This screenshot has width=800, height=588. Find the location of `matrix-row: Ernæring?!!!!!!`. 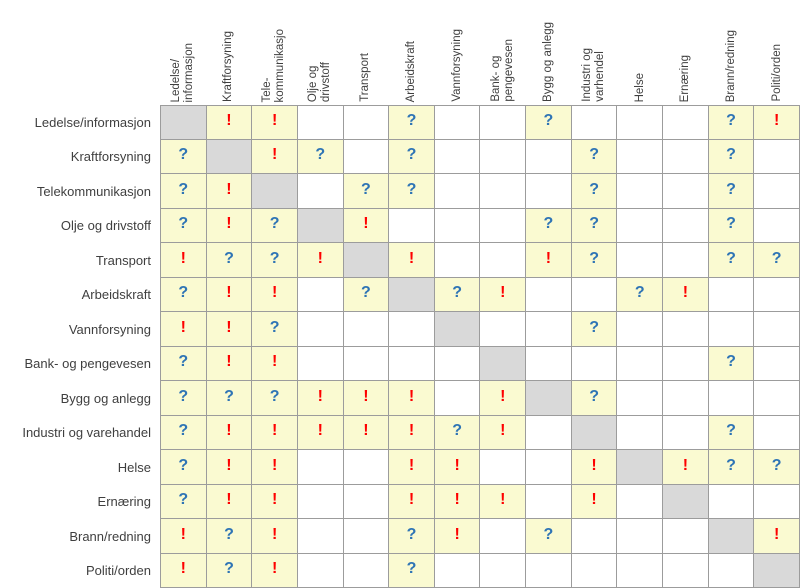

matrix-row: Ernæring?!!!!!! is located at coordinates (400, 501).